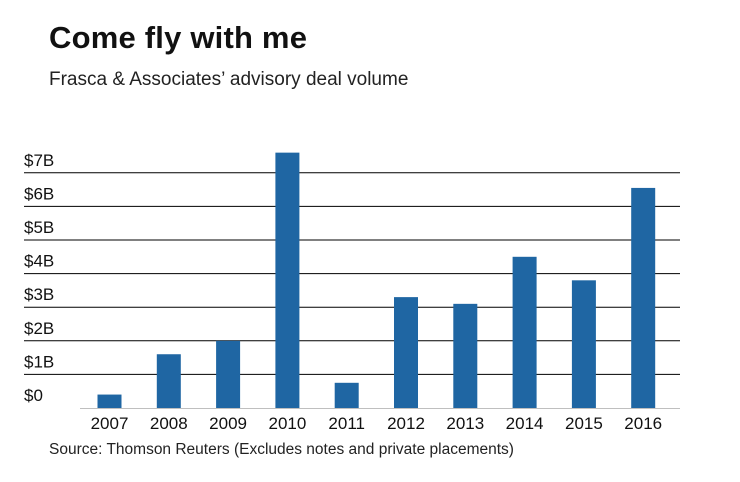  I want to click on y-tick-label: $2B, so click(39, 328).